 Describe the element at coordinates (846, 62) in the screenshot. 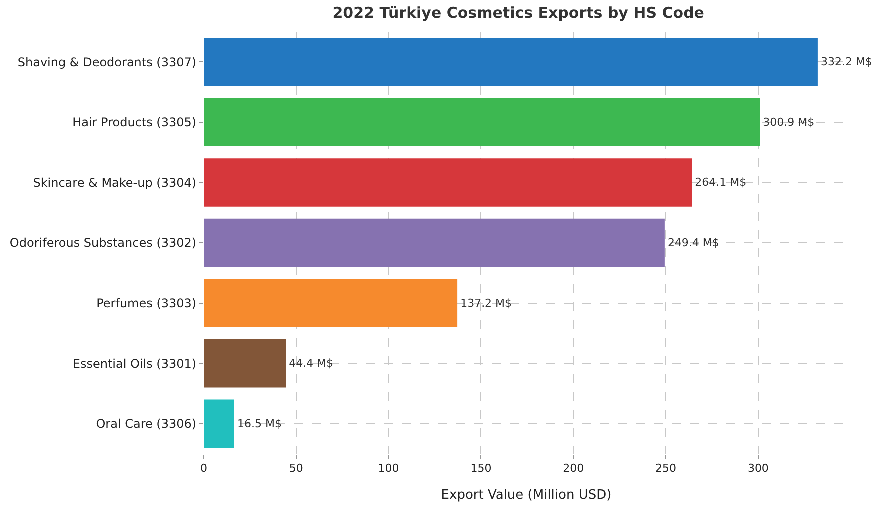

I see `data-label: 332.2 M$` at that location.